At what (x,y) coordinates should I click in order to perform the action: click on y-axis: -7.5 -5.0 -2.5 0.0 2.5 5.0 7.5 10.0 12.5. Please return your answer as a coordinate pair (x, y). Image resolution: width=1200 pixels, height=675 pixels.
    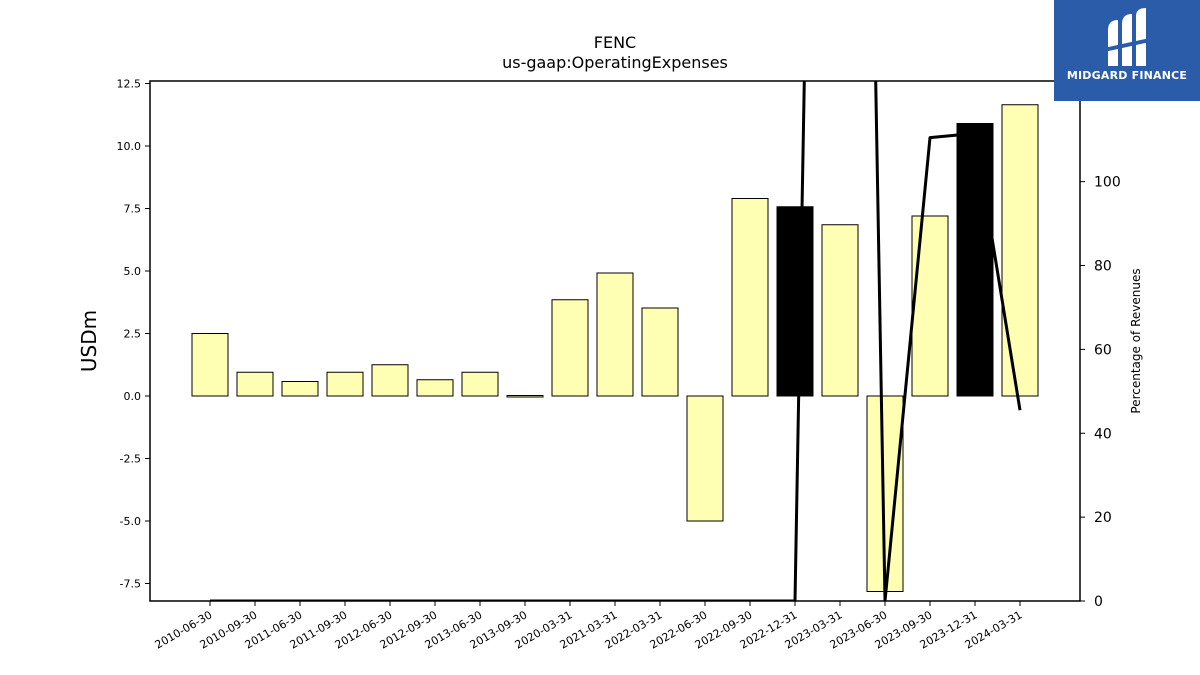
    Looking at the image, I should click on (133, 334).